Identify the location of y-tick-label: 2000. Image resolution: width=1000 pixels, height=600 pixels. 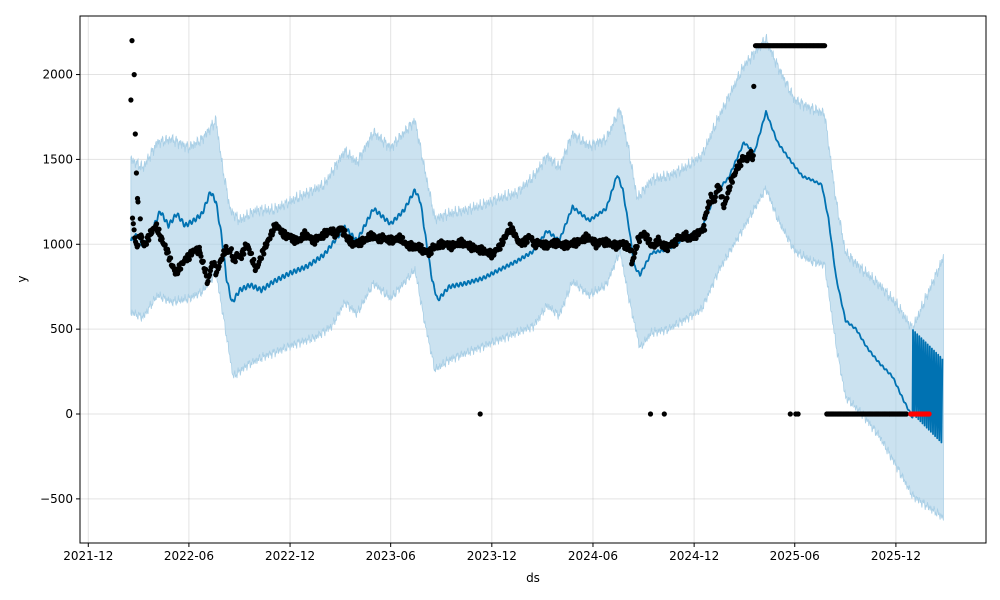
(57, 75).